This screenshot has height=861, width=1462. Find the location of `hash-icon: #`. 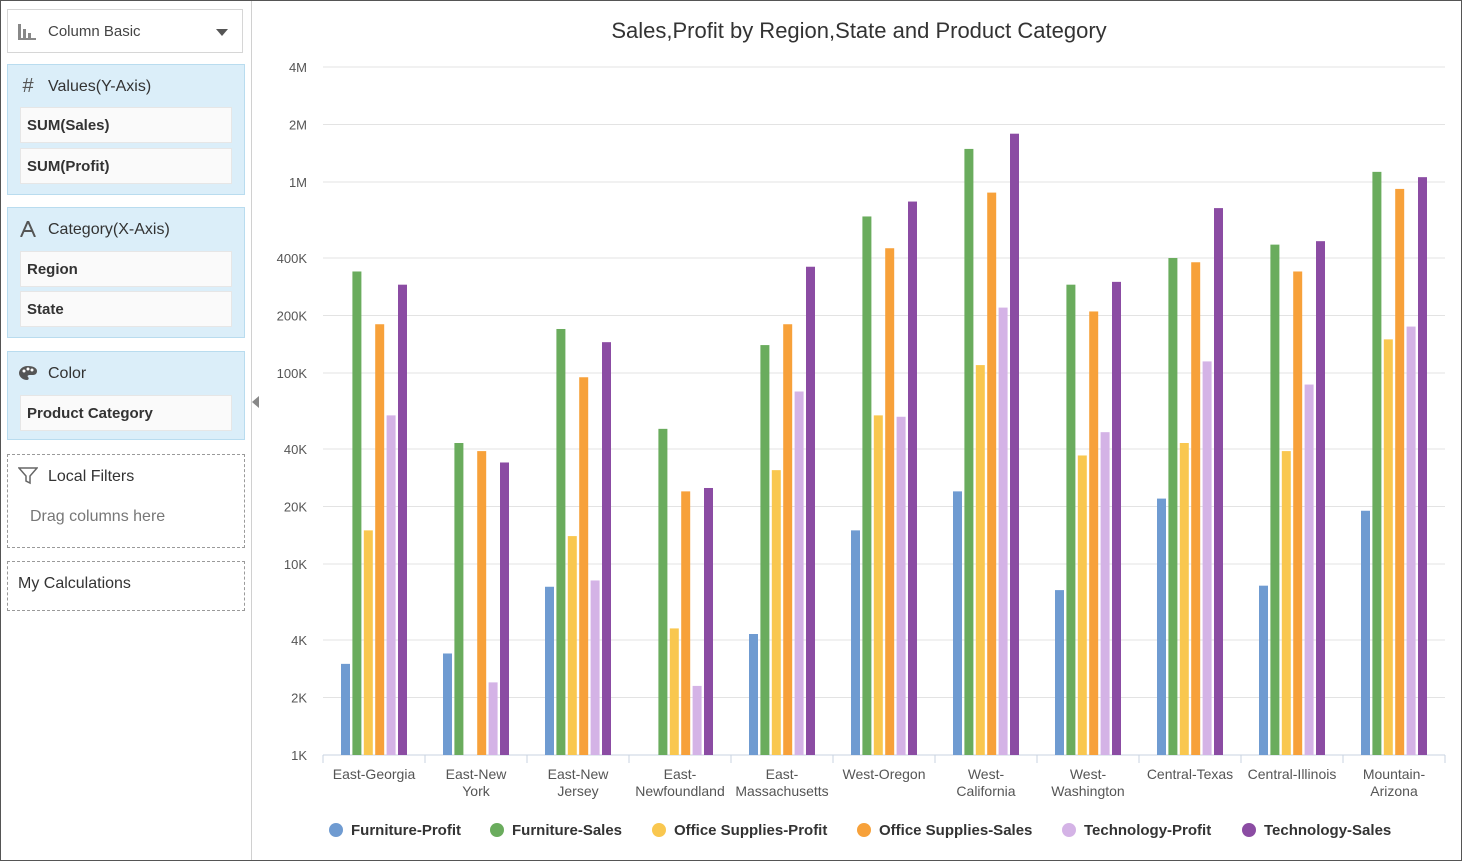

hash-icon: # is located at coordinates (28, 86).